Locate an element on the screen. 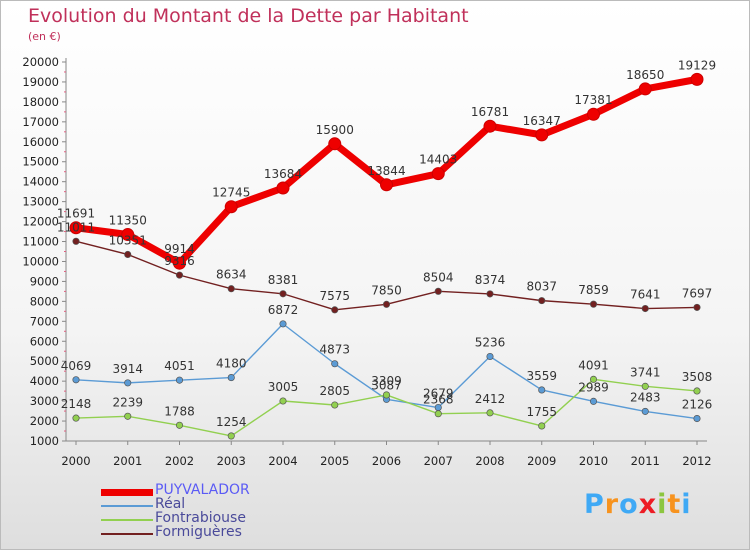  x-tick-label: 2010 is located at coordinates (593, 461).